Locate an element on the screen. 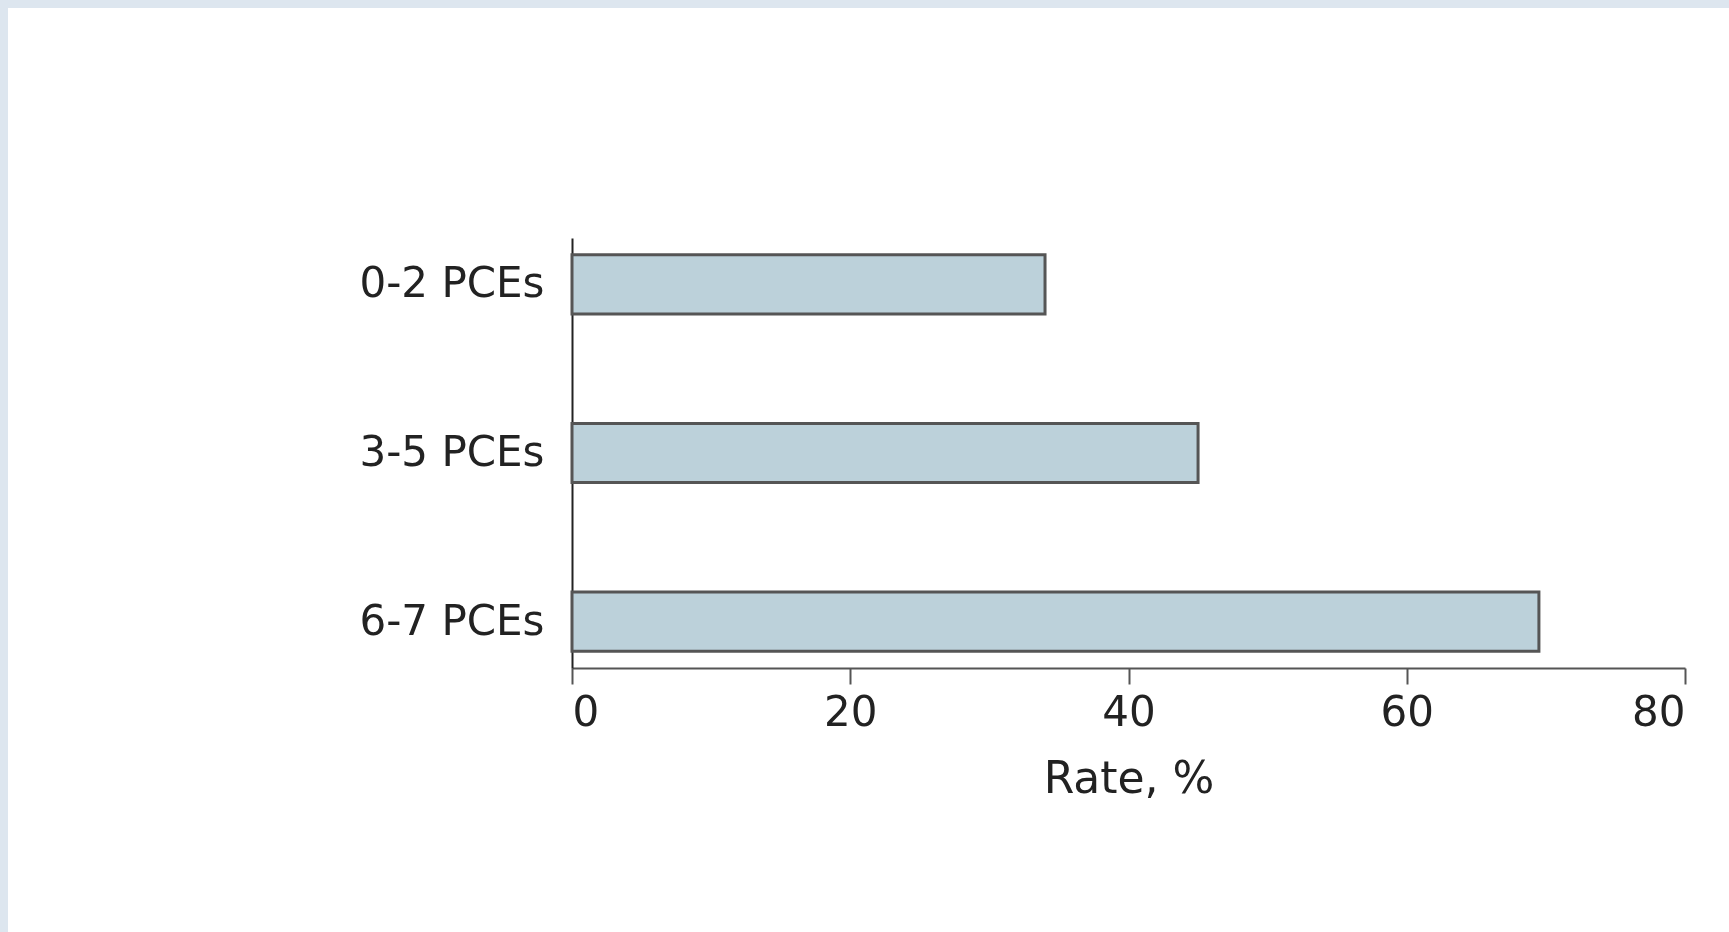 This screenshot has width=1729, height=932. x-tick-label: 80 is located at coordinates (1659, 711).